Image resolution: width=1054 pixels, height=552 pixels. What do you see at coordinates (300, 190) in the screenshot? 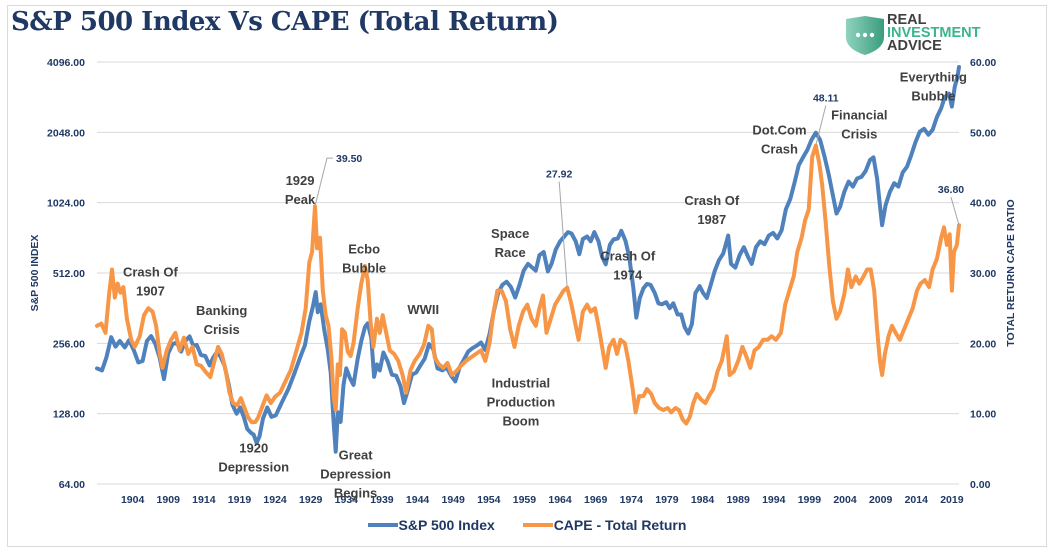
I see `annotation-label: 1929 Peak` at bounding box center [300, 190].